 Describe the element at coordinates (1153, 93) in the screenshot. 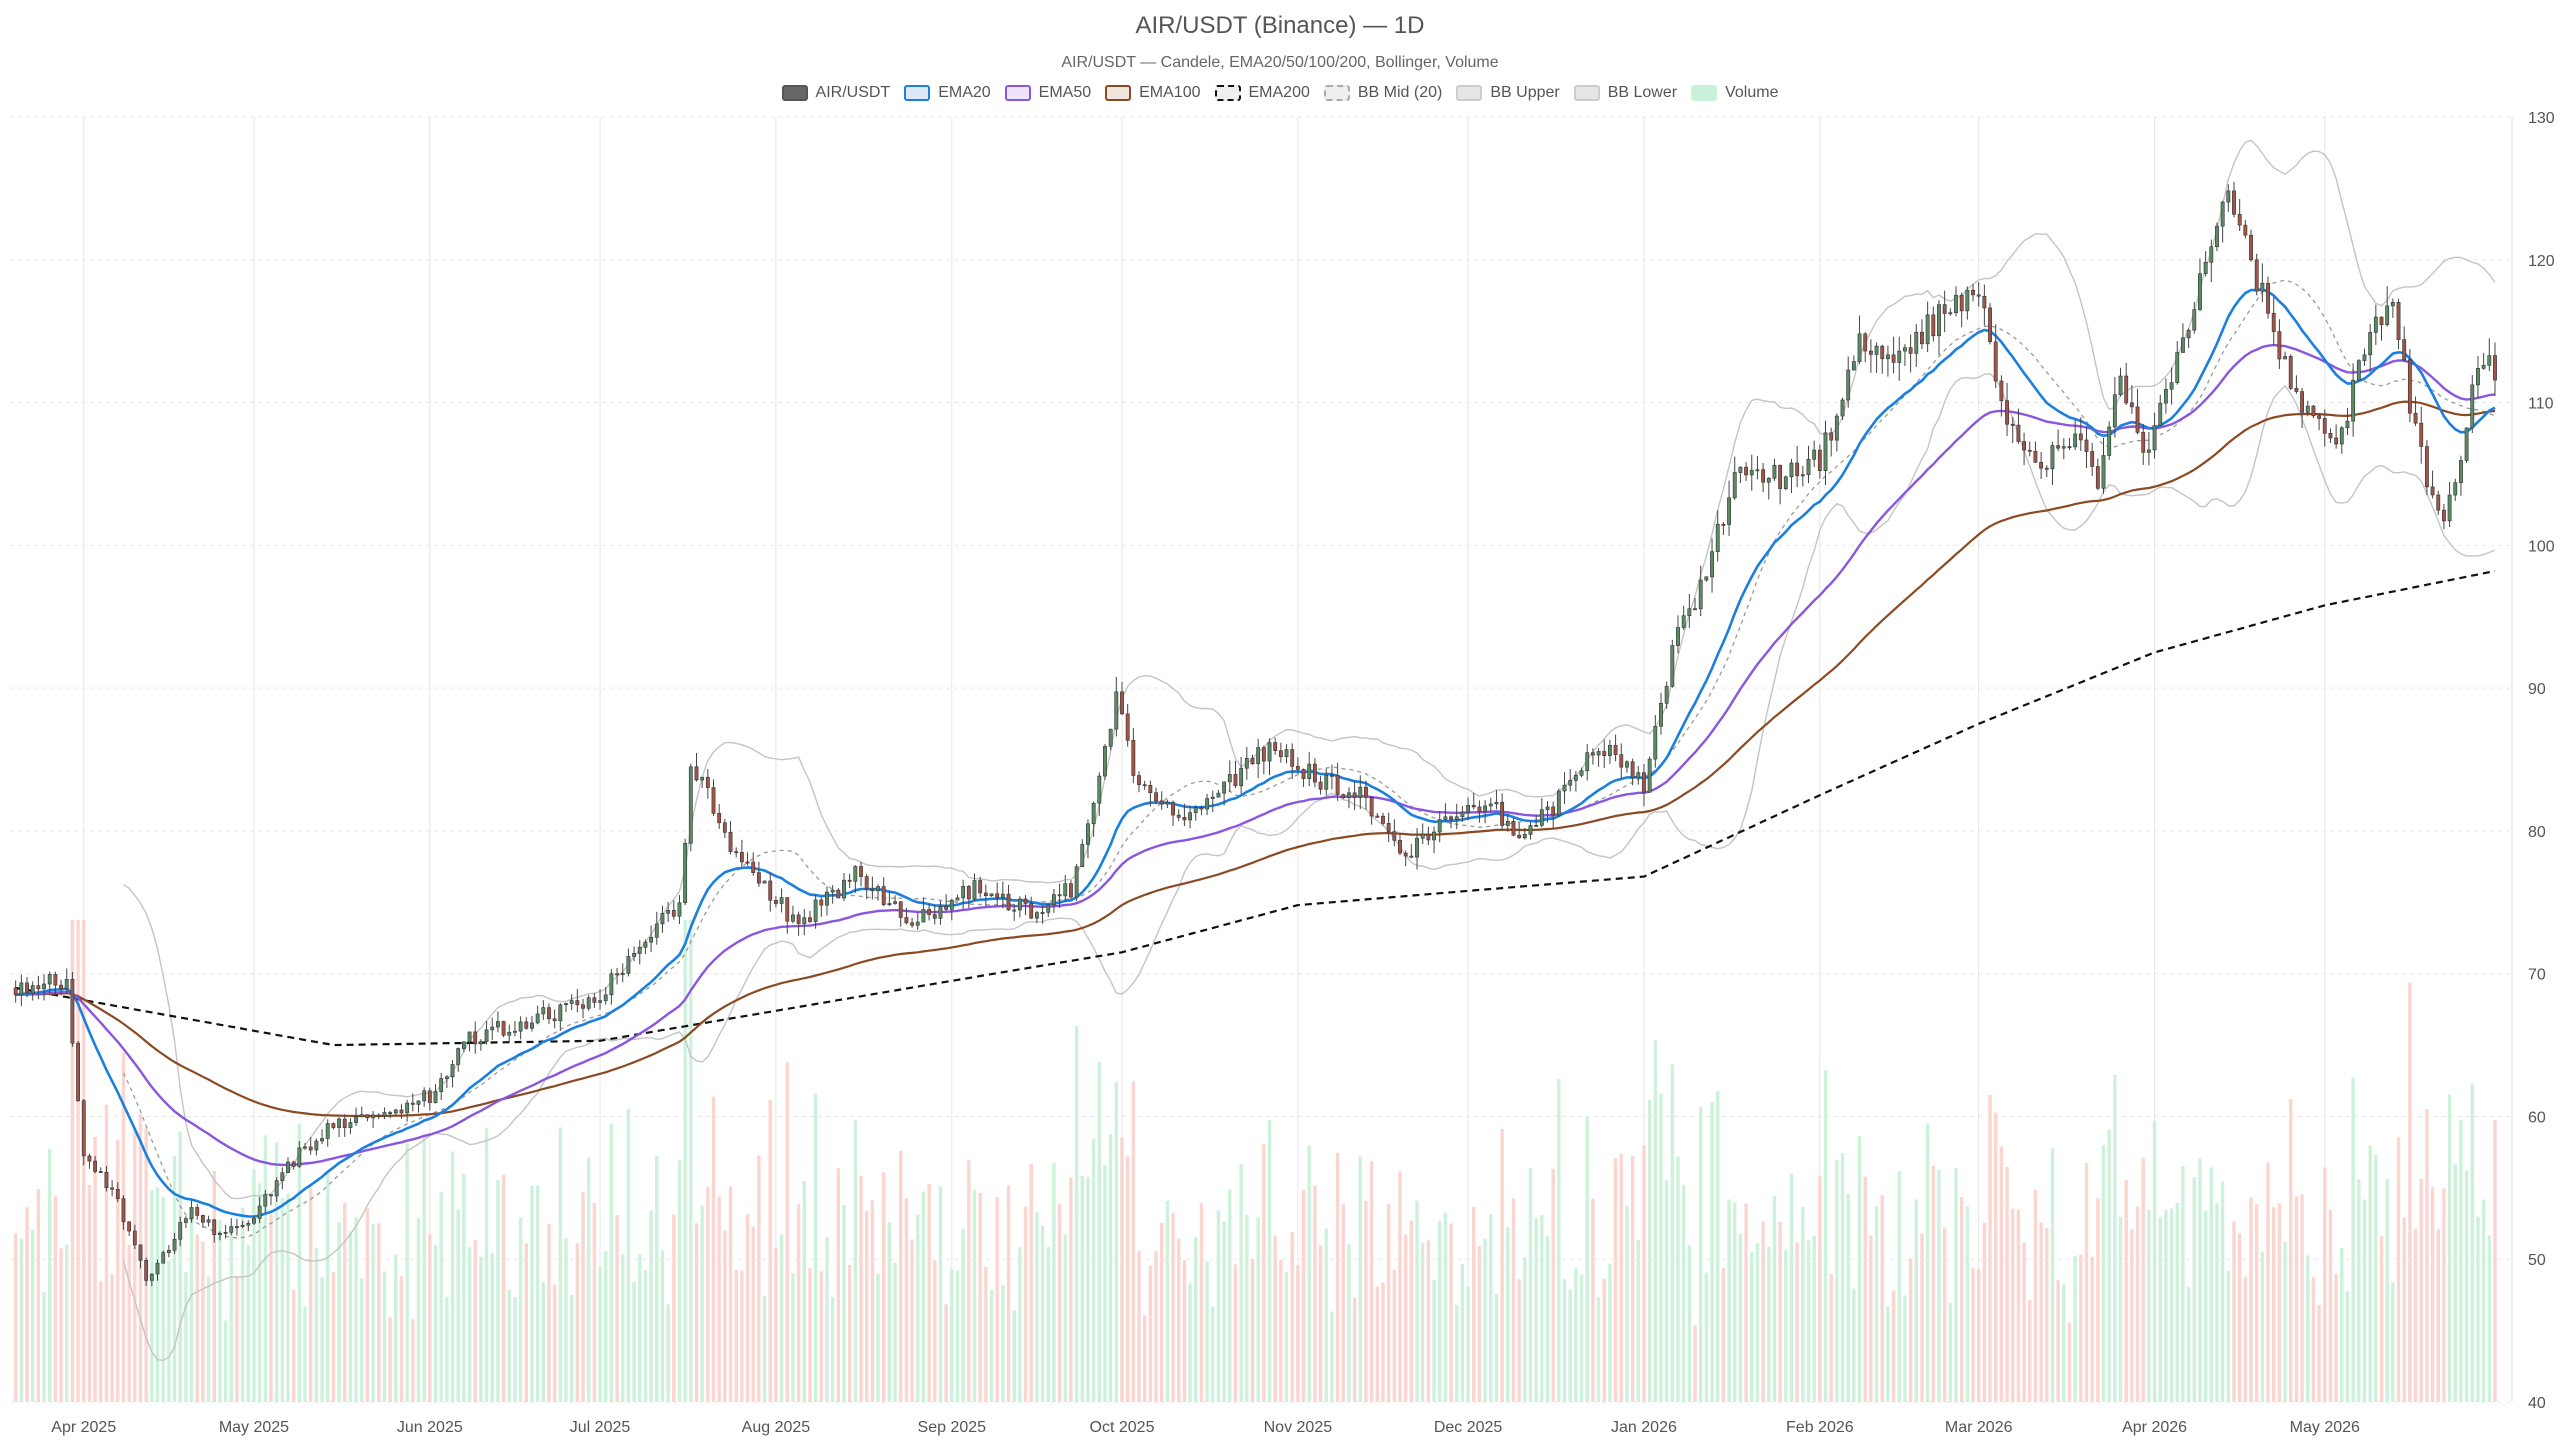

I see `legend-item: EMA100` at that location.